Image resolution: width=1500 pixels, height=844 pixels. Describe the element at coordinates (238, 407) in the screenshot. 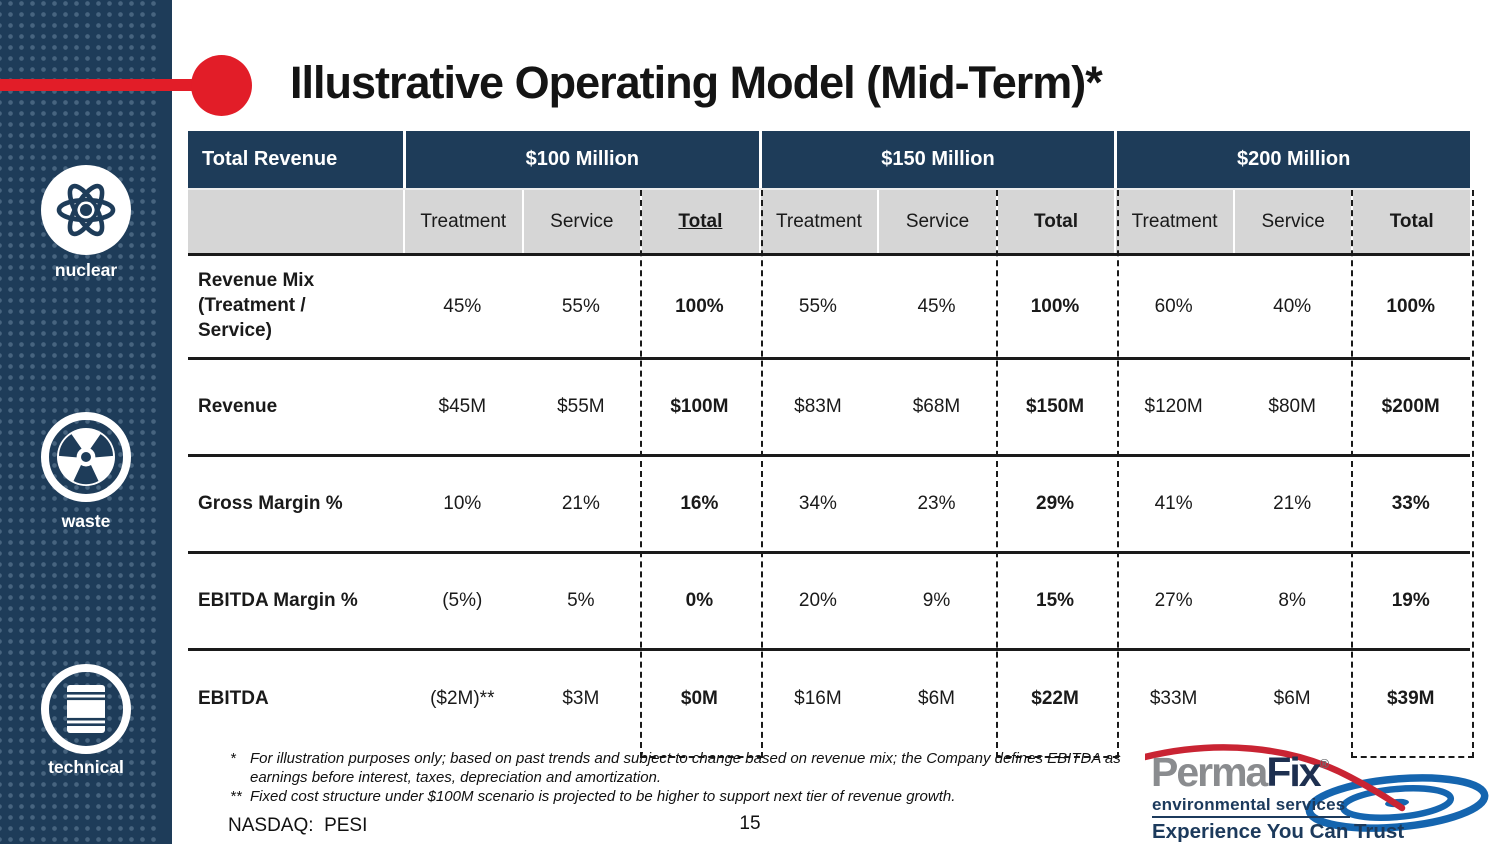

I see `row-label: Revenue` at that location.